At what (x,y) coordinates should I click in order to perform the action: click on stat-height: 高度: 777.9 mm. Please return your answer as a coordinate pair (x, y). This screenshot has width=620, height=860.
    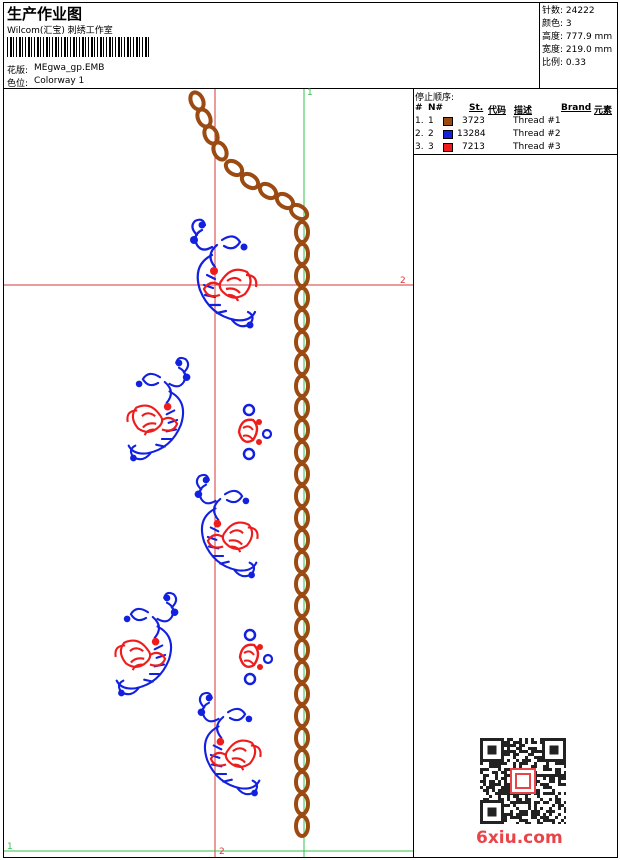
    Looking at the image, I should click on (577, 37).